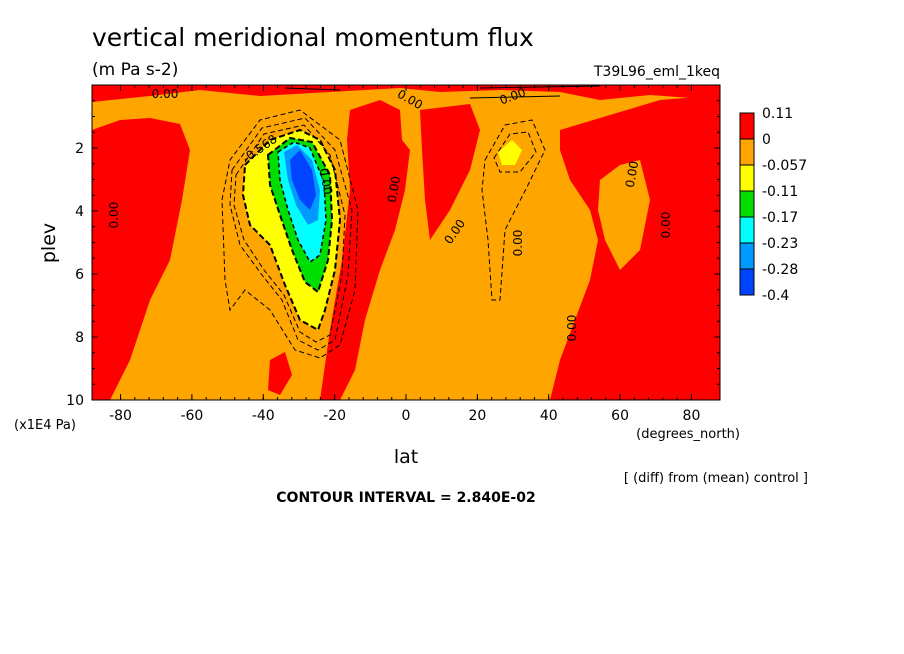 The height and width of the screenshot is (654, 904). Describe the element at coordinates (780, 270) in the screenshot. I see `legend-label: -0.28` at that location.